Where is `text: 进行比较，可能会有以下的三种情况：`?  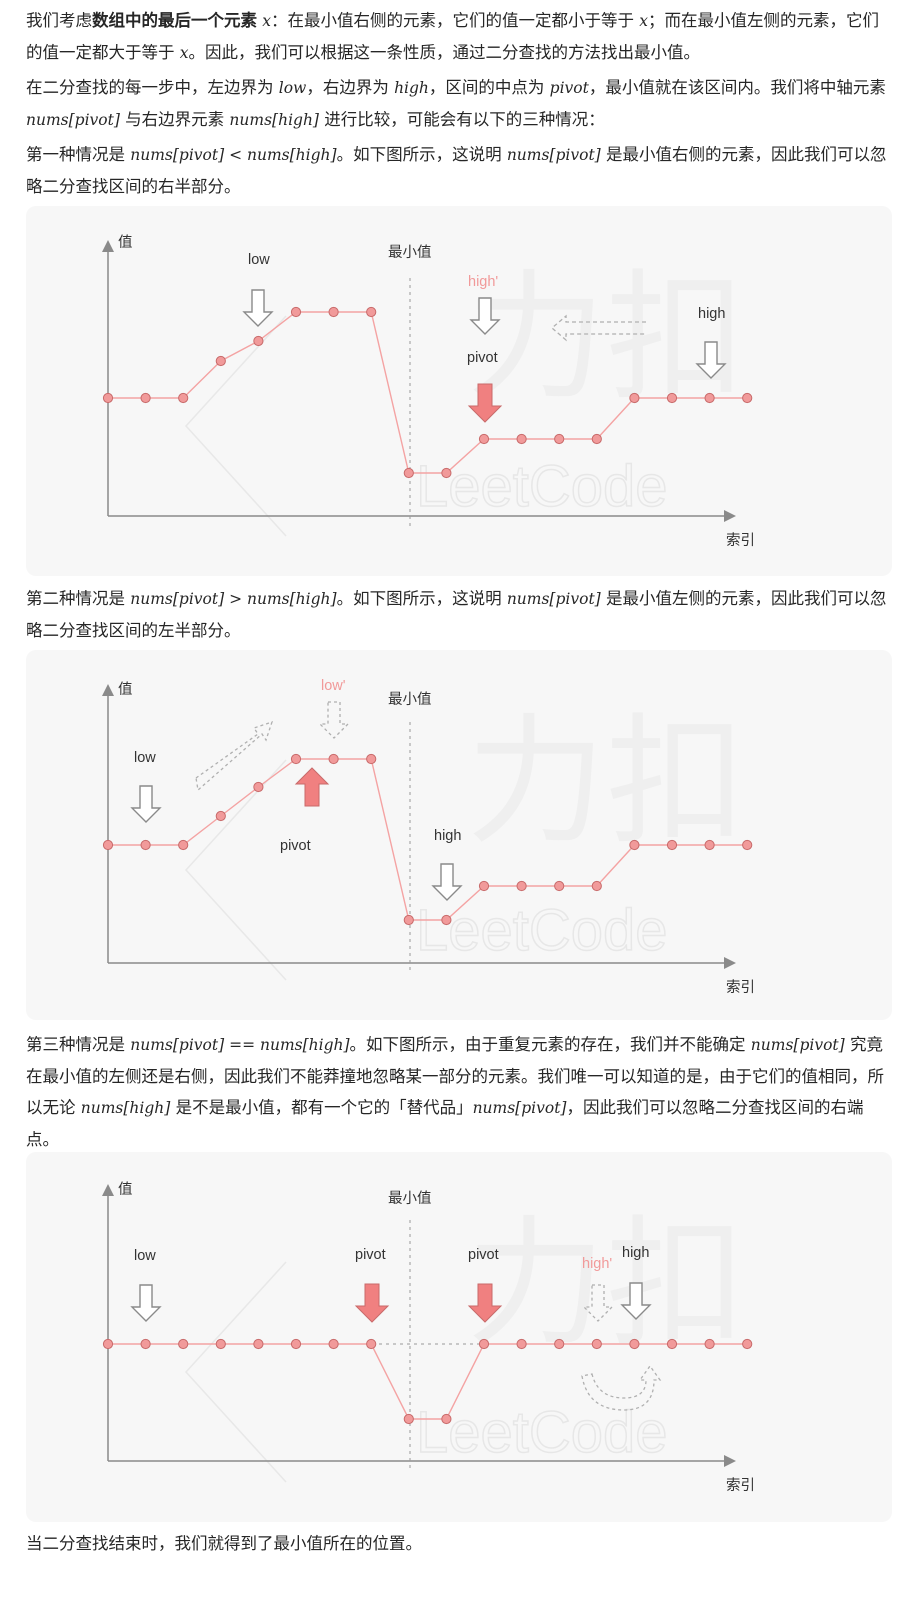 text: 进行比较，可能会有以下的三种情况： is located at coordinates (464, 119).